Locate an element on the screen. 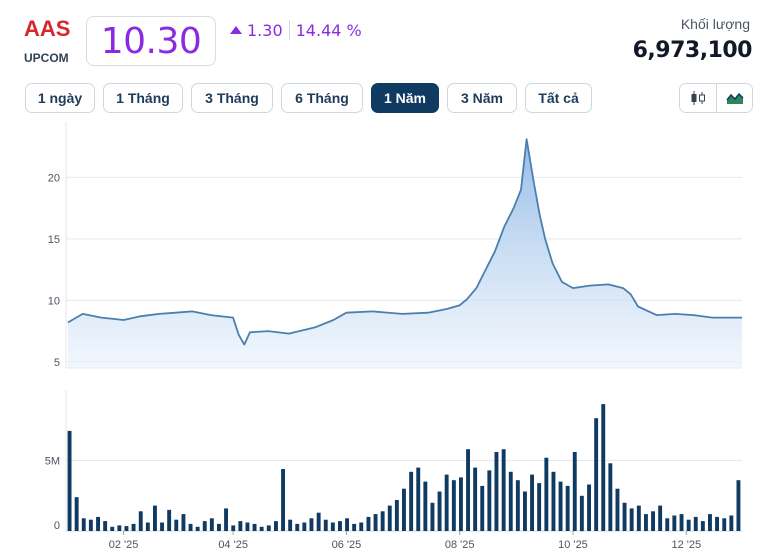 Image resolution: width=762 pixels, height=553 pixels. range-3-year-button: 3 Năm is located at coordinates (482, 98).